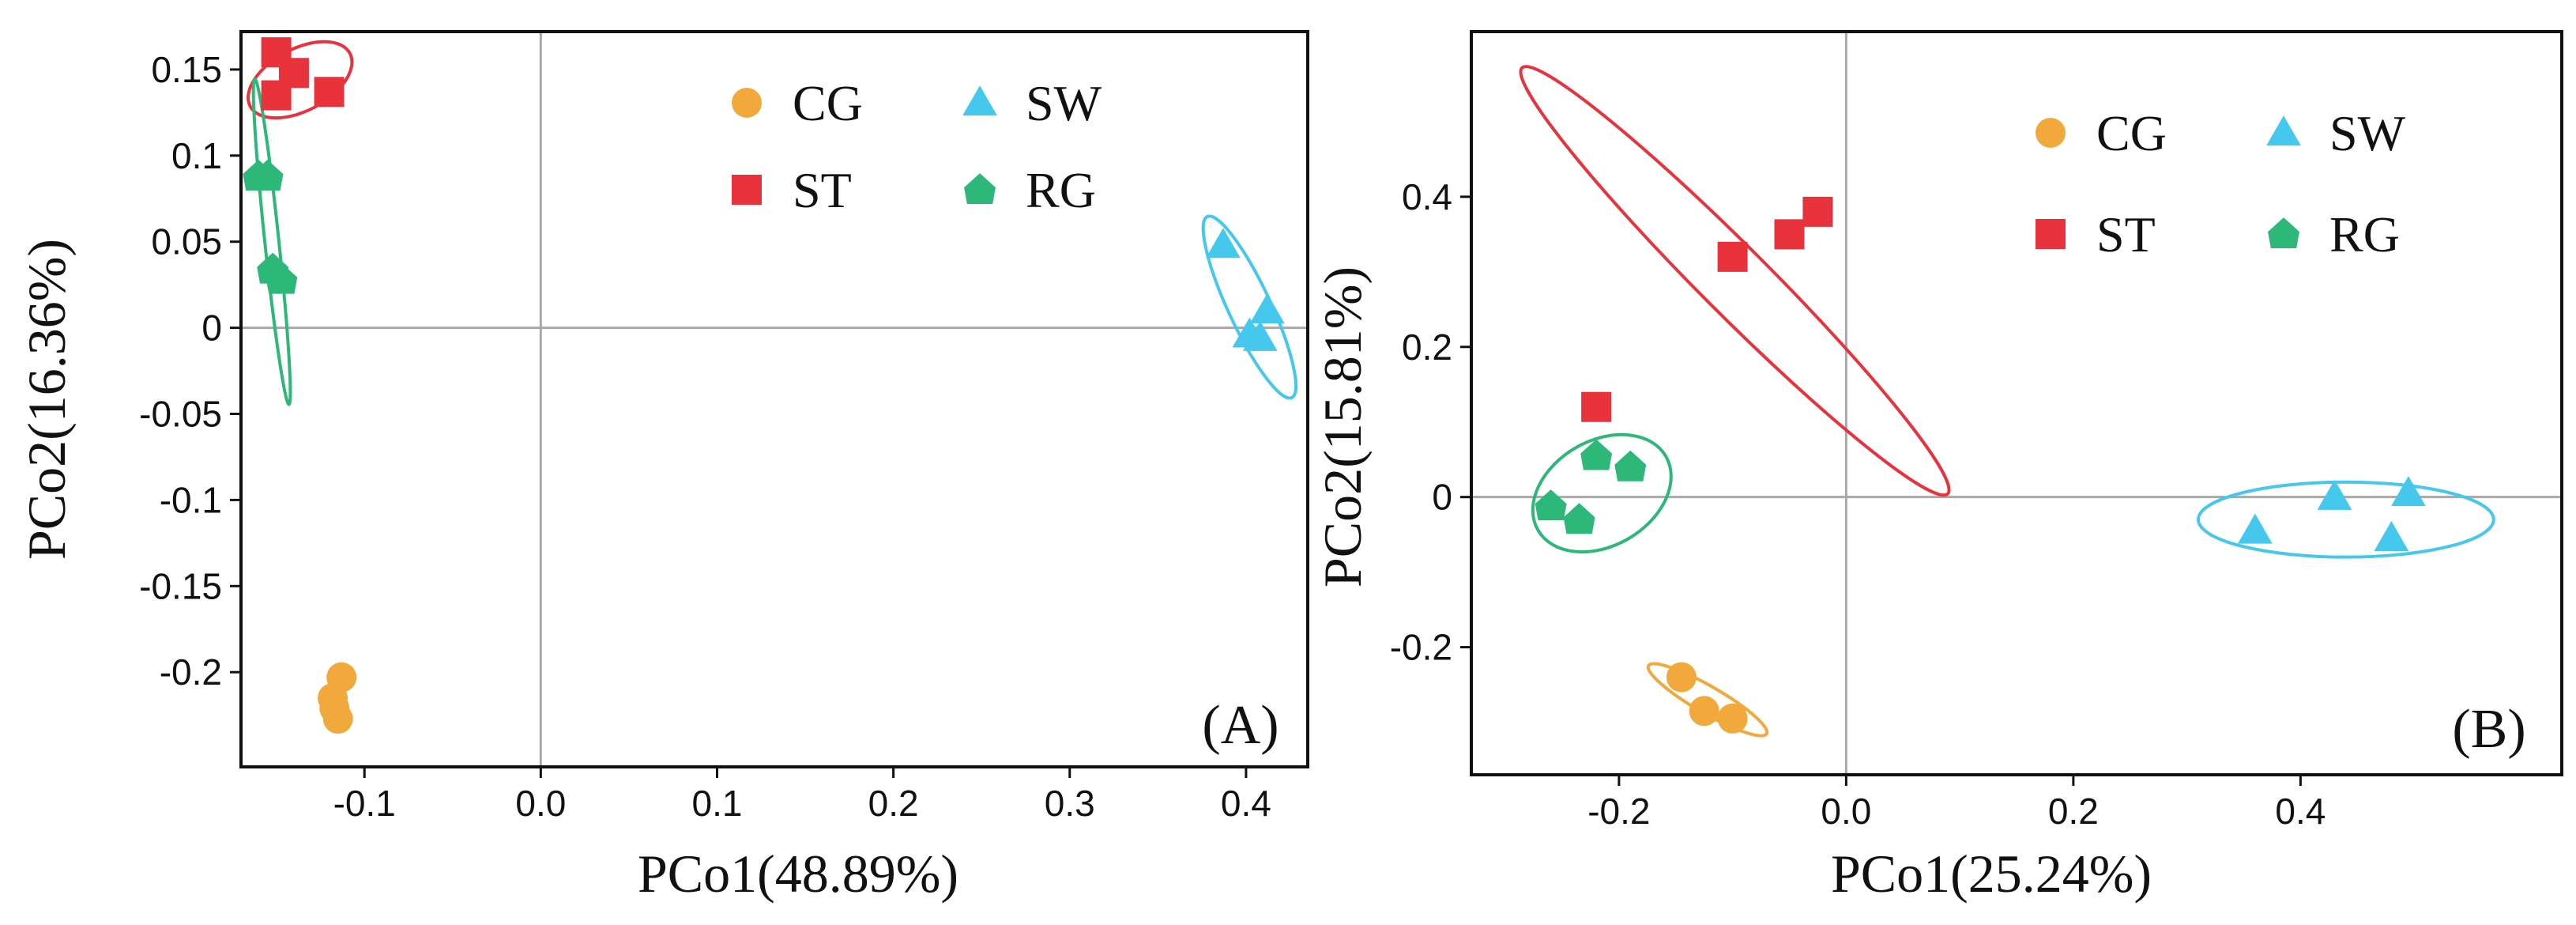  Describe the element at coordinates (1240, 725) in the screenshot. I see `panel-label: (A)` at that location.